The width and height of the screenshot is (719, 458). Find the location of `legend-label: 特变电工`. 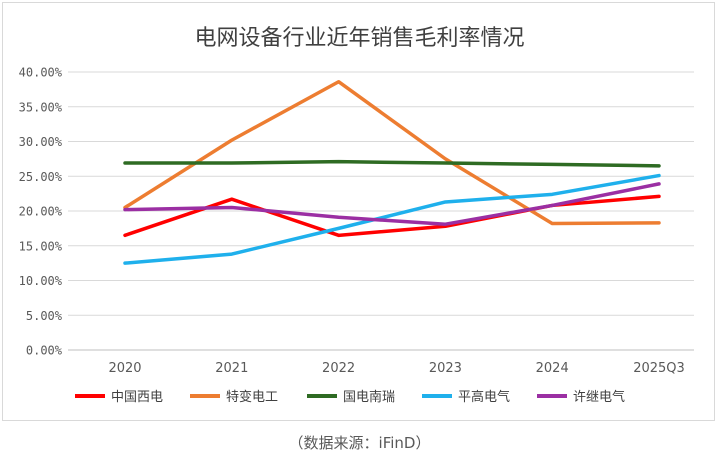

legend-label: 特变电工 is located at coordinates (252, 397).